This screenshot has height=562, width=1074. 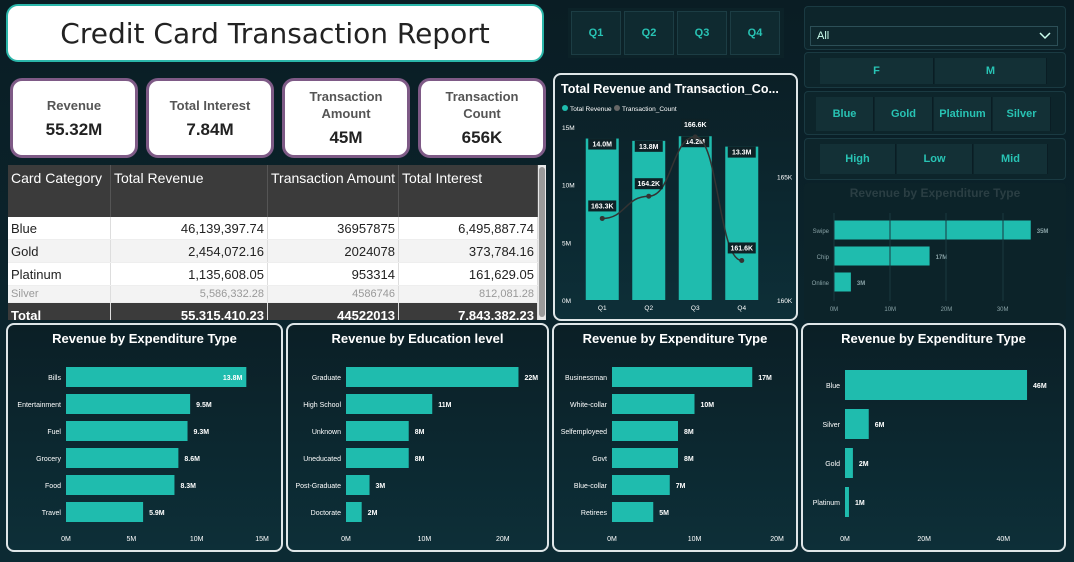 What do you see at coordinates (381, 486) in the screenshot?
I see `data-label: 3M` at bounding box center [381, 486].